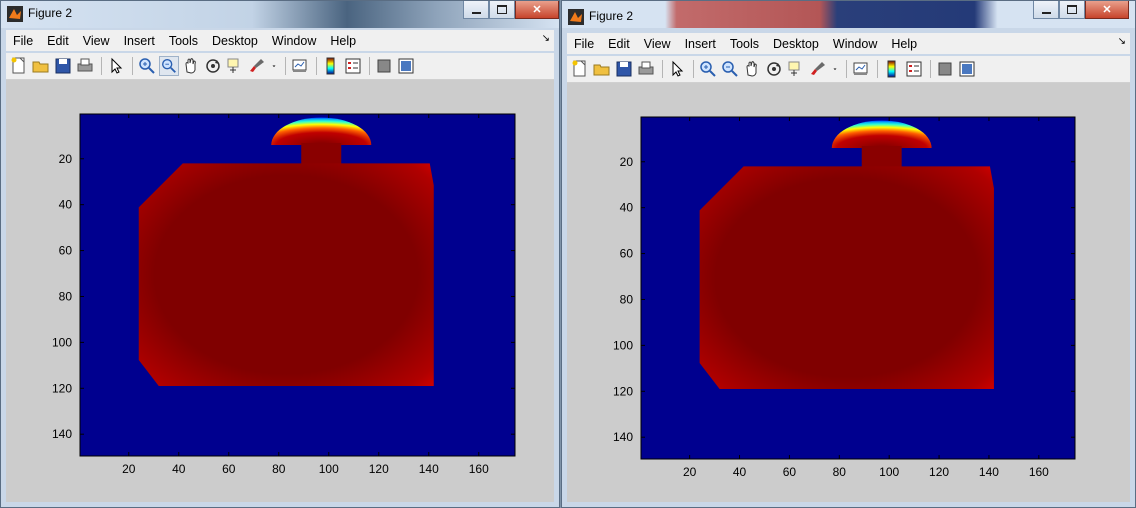  Describe the element at coordinates (321, 154) in the screenshot. I see `heatmap-neck` at that location.